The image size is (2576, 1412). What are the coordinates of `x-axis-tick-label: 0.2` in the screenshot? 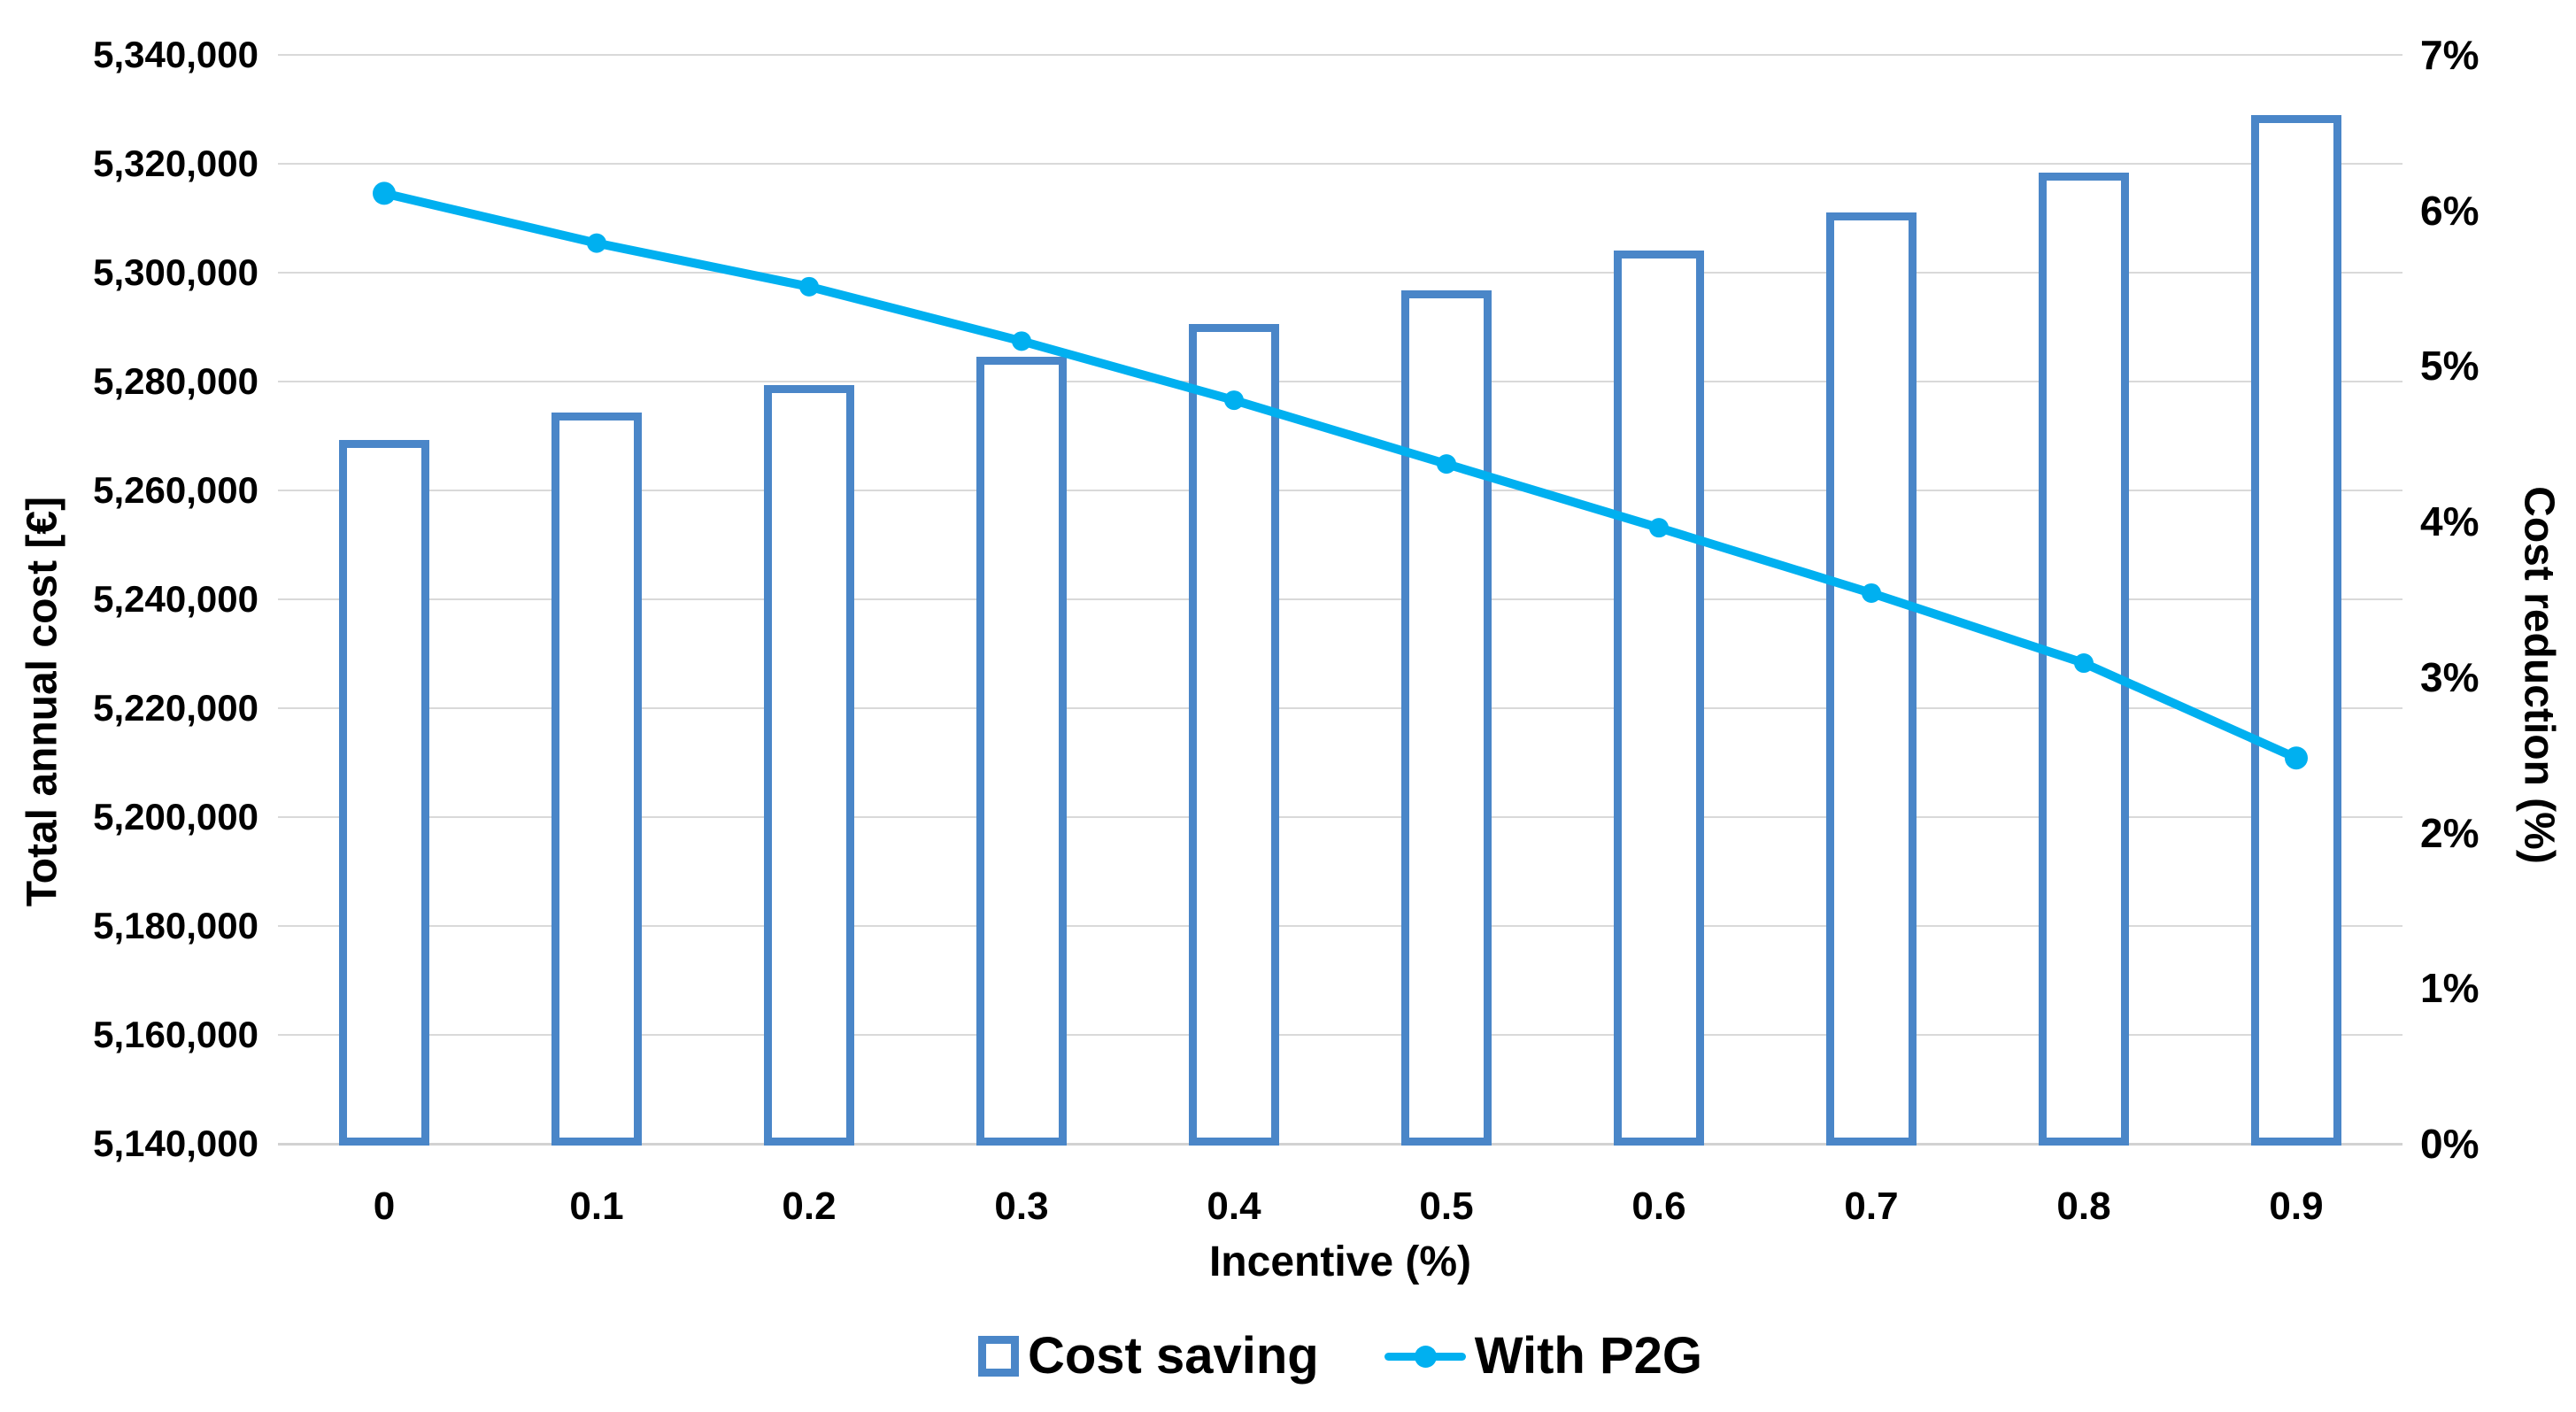 It's located at (809, 1206).